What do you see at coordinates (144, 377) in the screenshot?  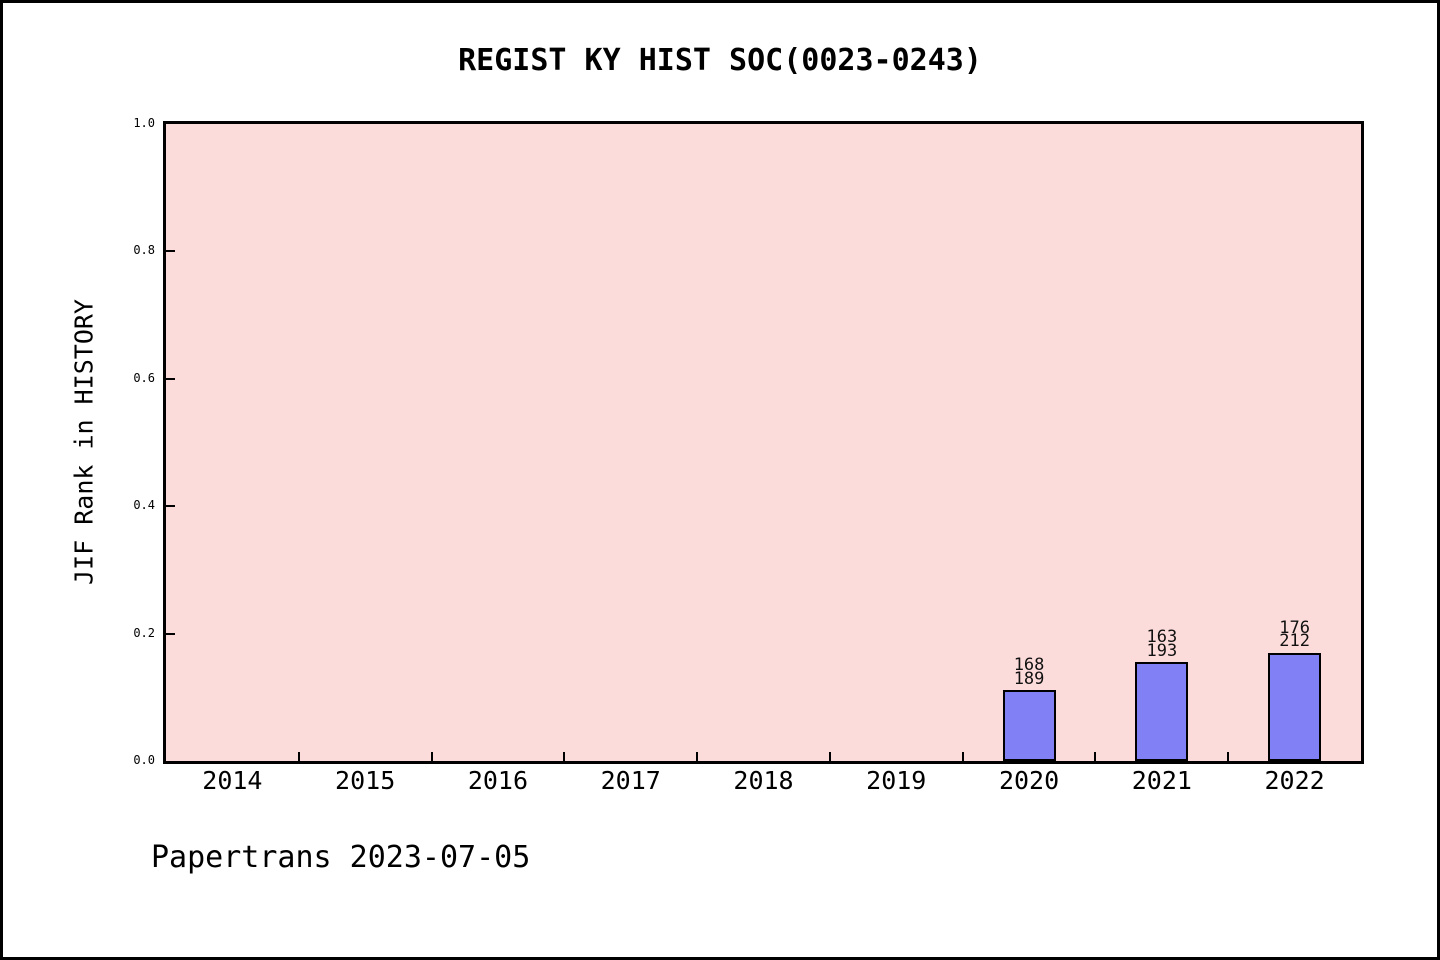 I see `y-tick-label: 0.6` at bounding box center [144, 377].